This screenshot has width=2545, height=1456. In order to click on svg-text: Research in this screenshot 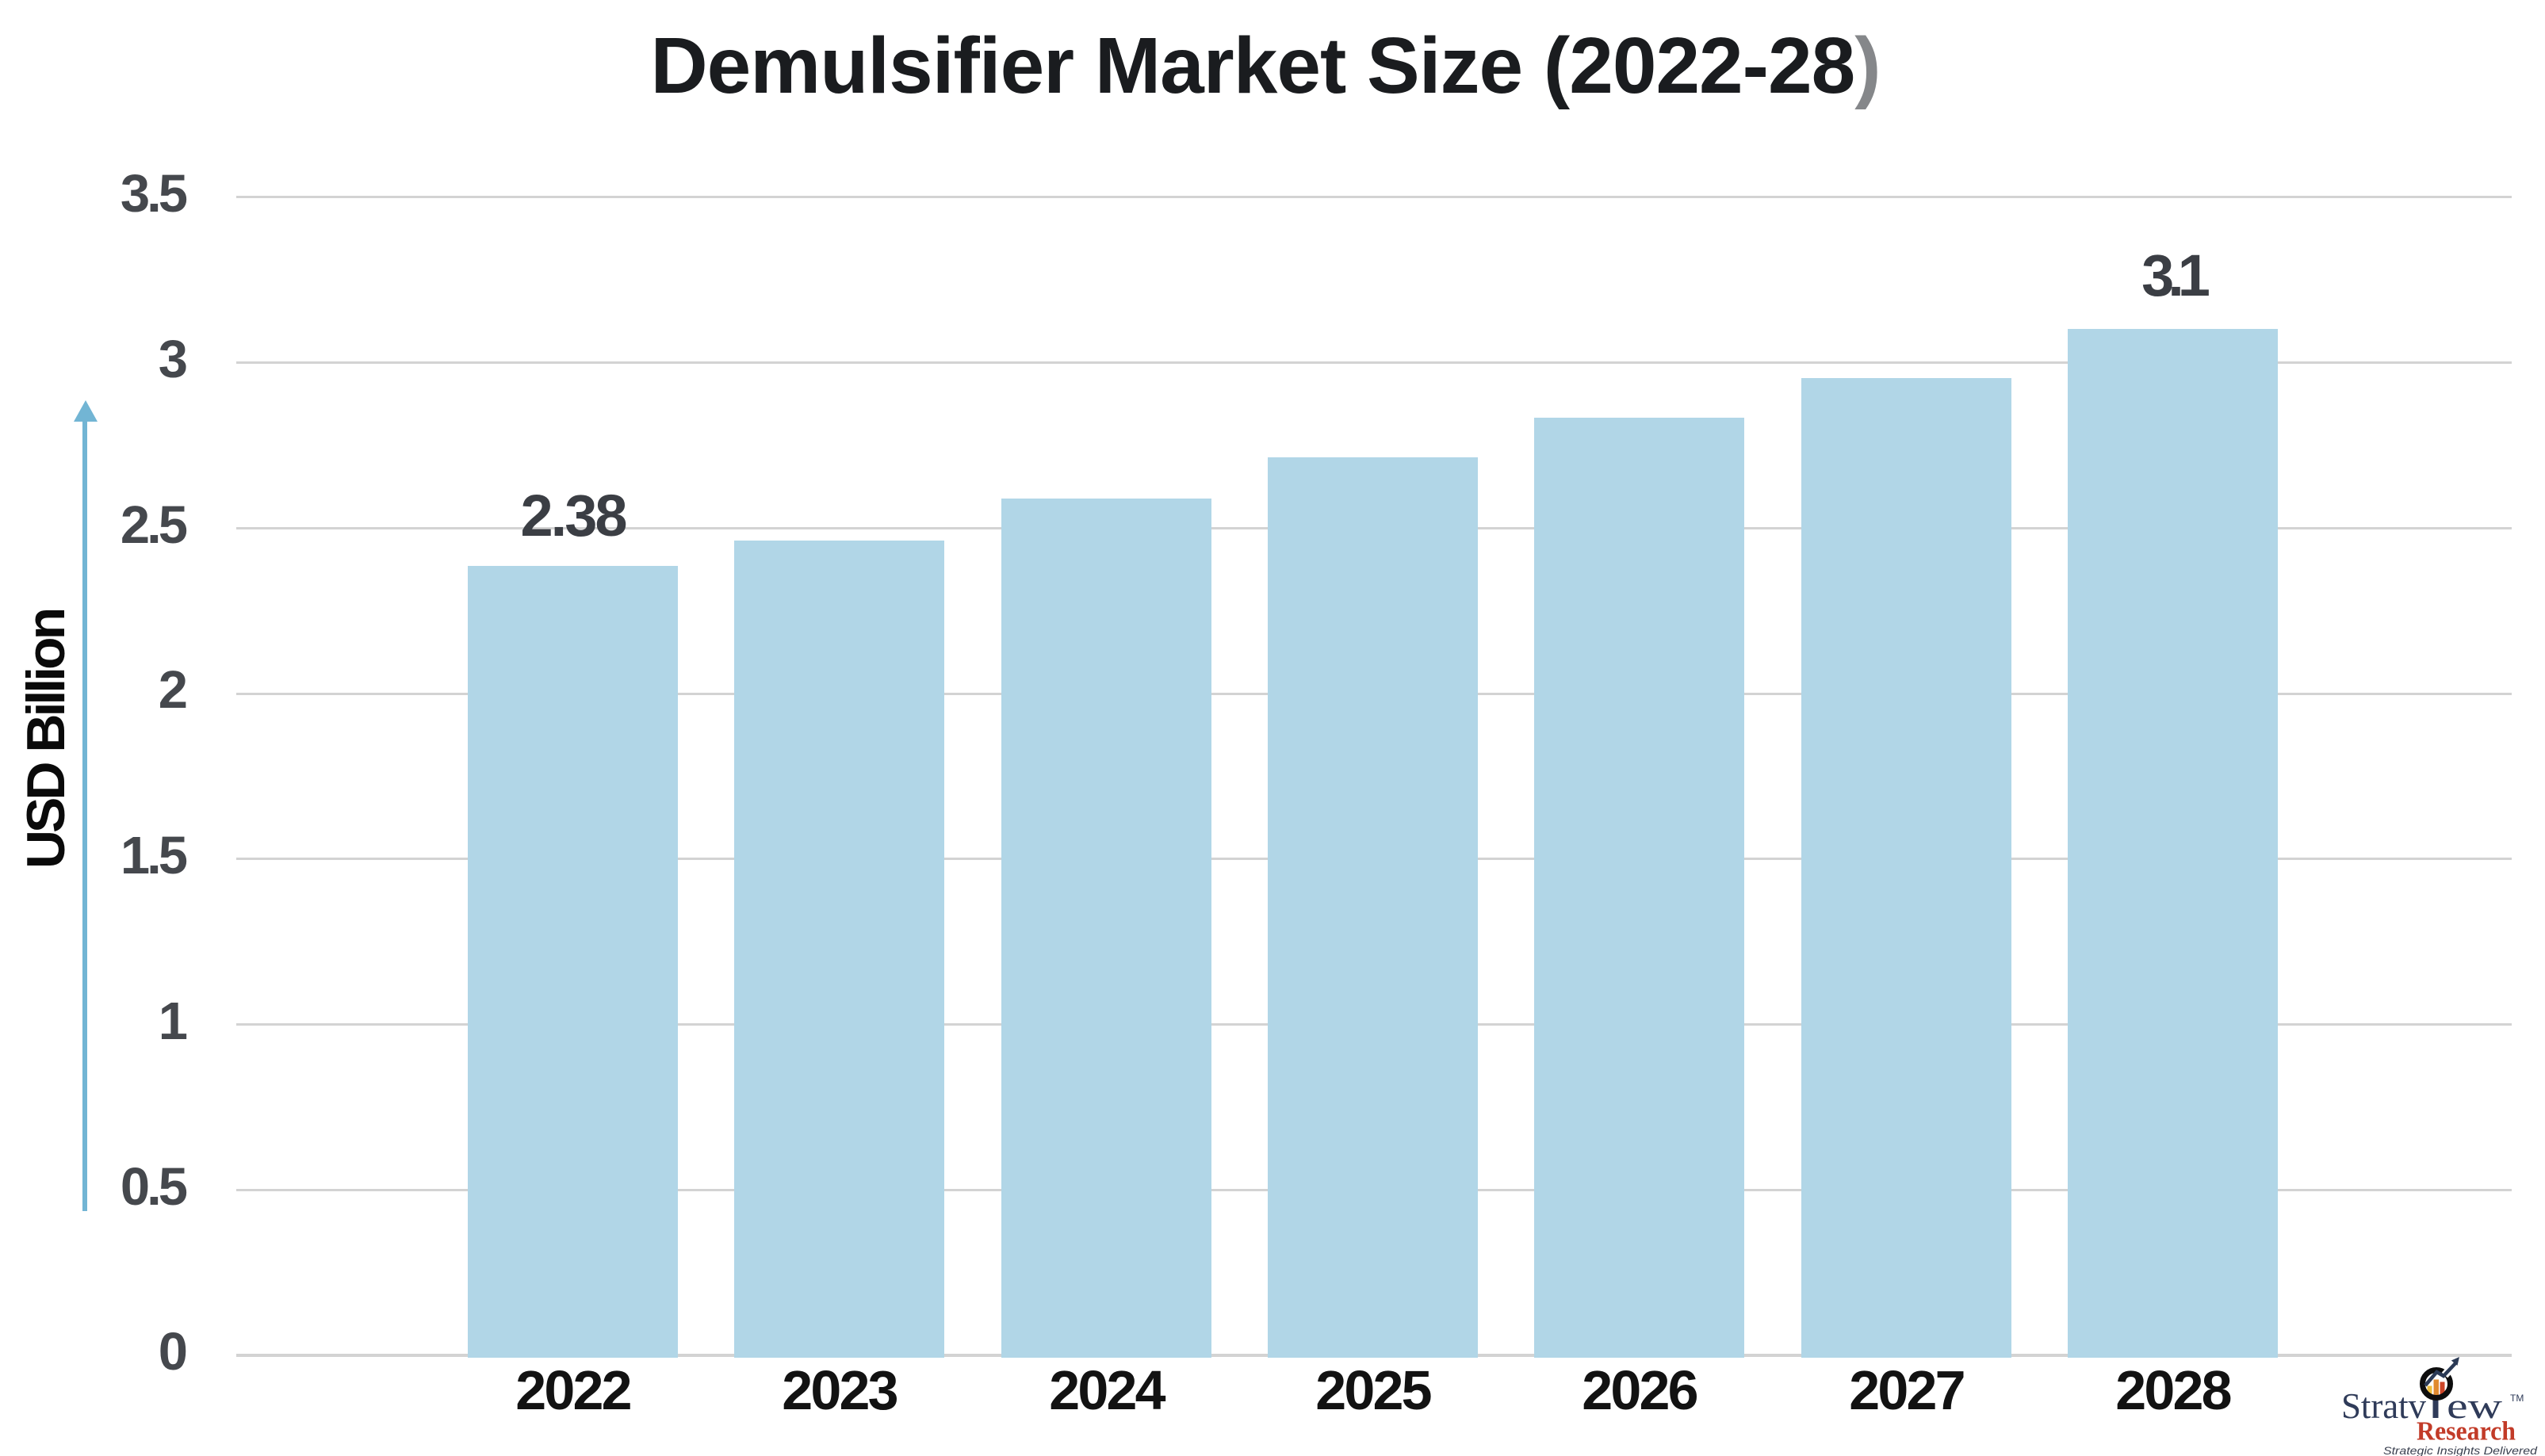, I will do `click(2466, 1431)`.